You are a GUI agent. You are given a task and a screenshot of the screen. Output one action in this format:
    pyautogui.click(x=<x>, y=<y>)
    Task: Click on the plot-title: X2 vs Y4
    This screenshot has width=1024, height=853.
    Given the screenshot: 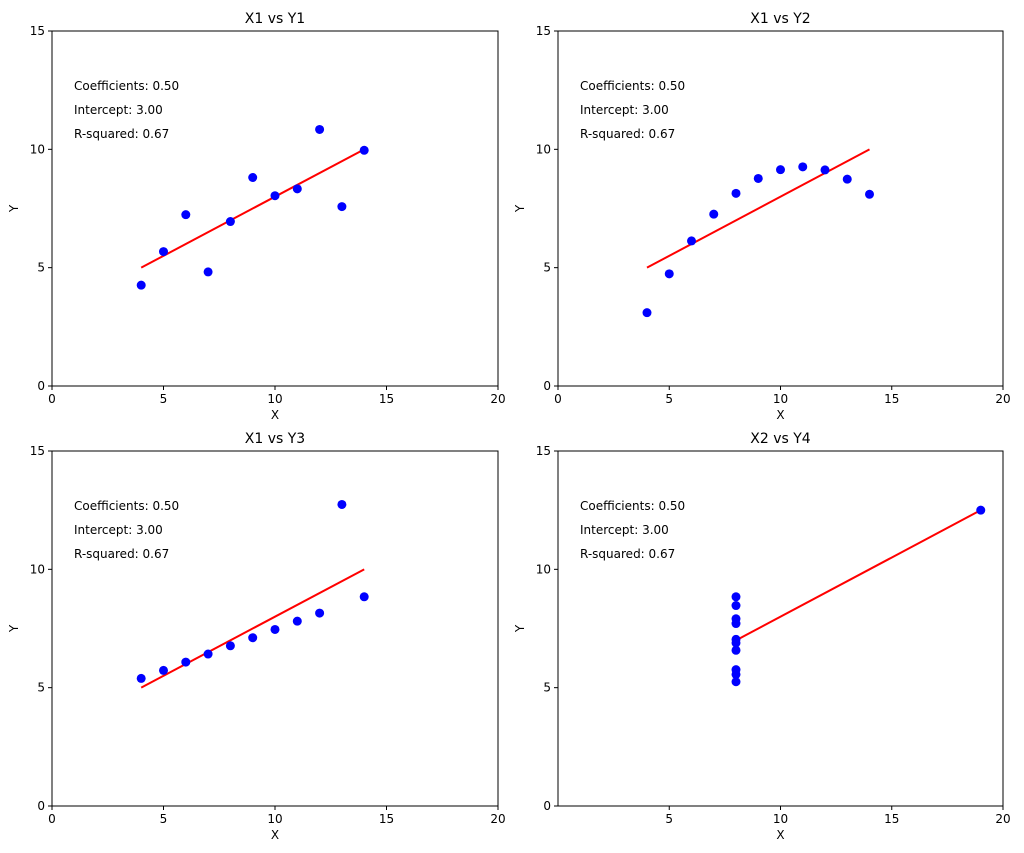 What is the action you would take?
    pyautogui.click(x=780, y=439)
    